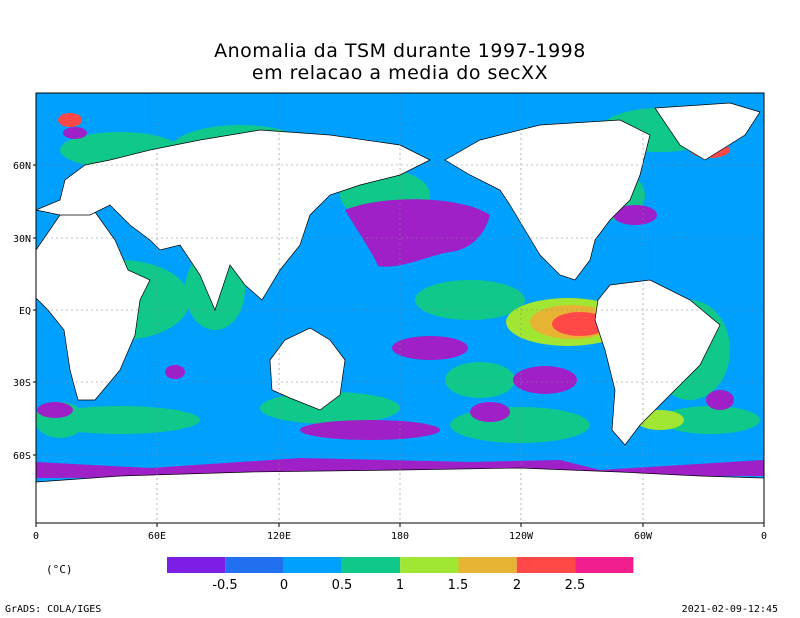  Describe the element at coordinates (70, 120) in the screenshot. I see `anomaly-zone-barents` at that location.